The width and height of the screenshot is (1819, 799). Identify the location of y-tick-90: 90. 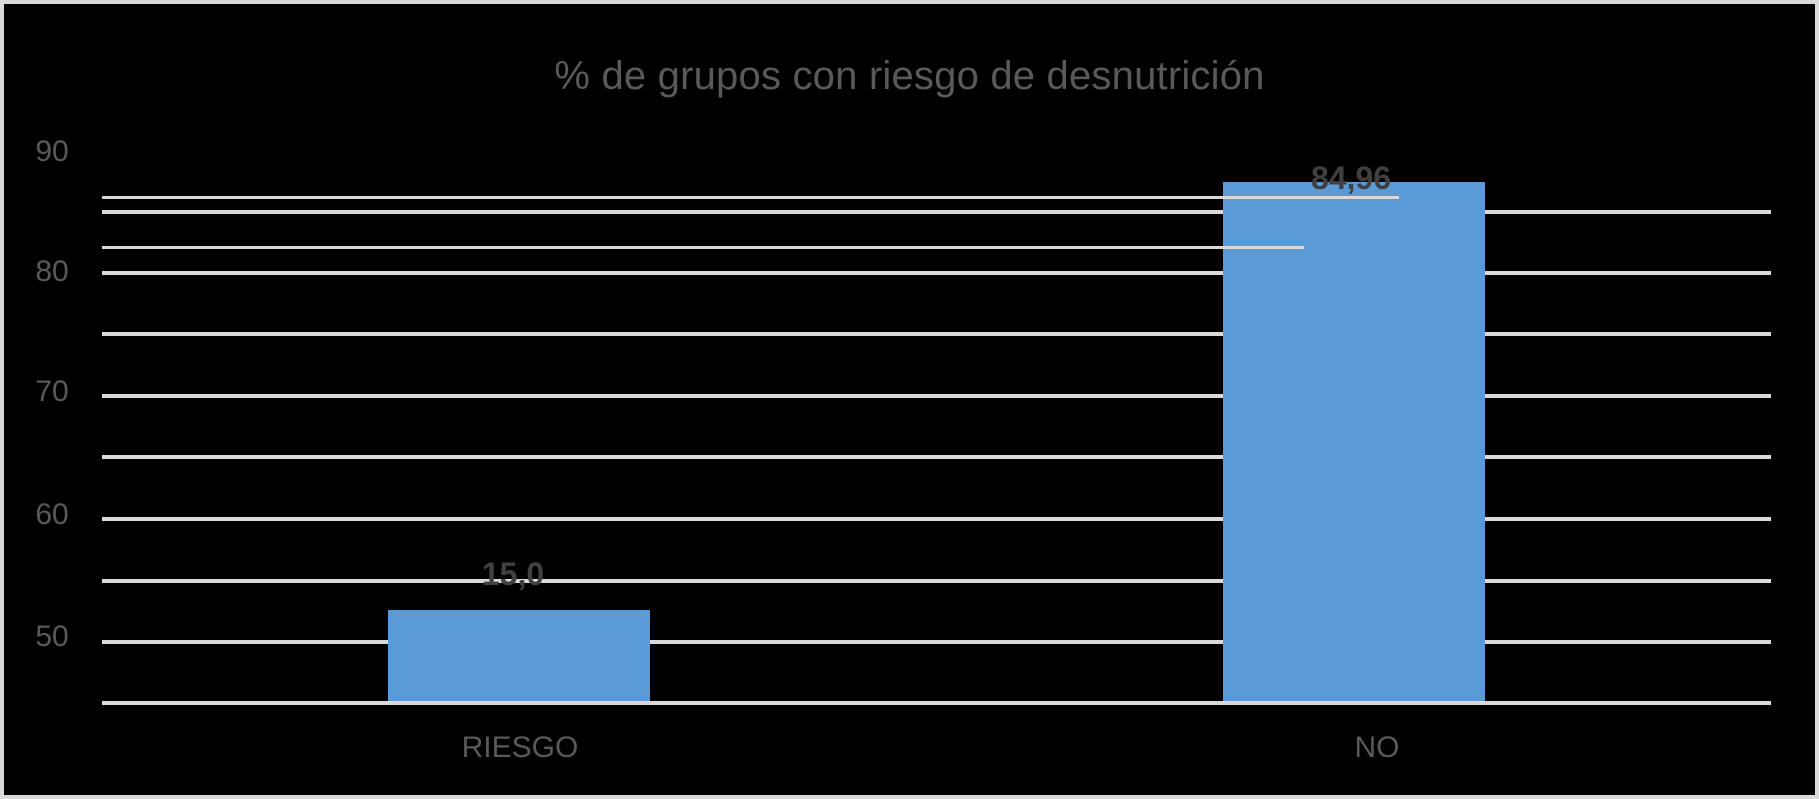
(52, 151).